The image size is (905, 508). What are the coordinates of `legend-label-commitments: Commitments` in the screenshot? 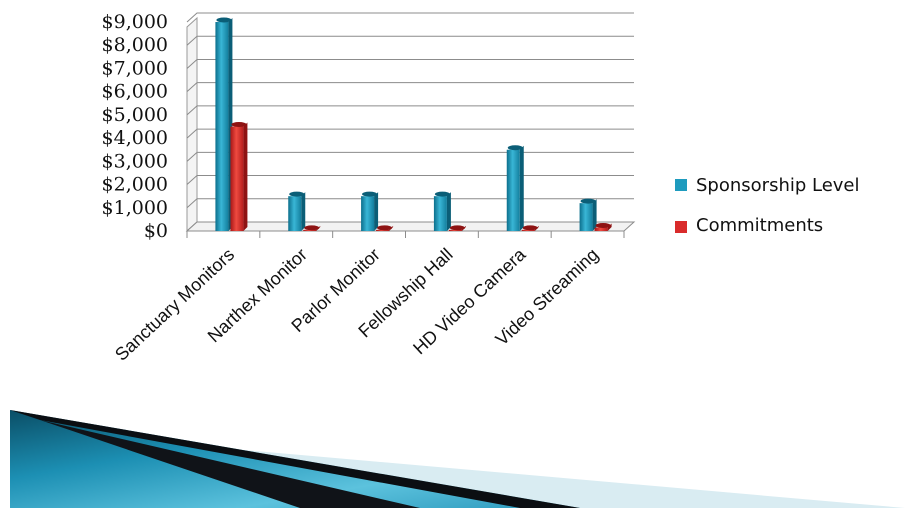 It's located at (759, 225).